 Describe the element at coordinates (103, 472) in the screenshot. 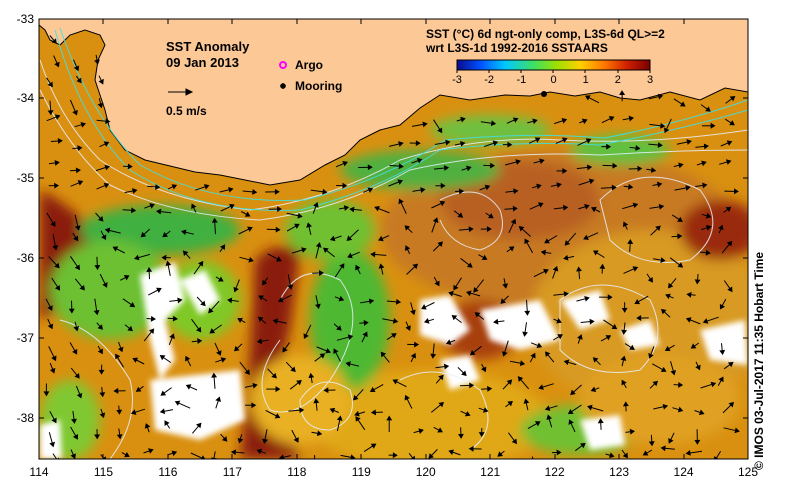

I see `x-tick-label: 115` at that location.